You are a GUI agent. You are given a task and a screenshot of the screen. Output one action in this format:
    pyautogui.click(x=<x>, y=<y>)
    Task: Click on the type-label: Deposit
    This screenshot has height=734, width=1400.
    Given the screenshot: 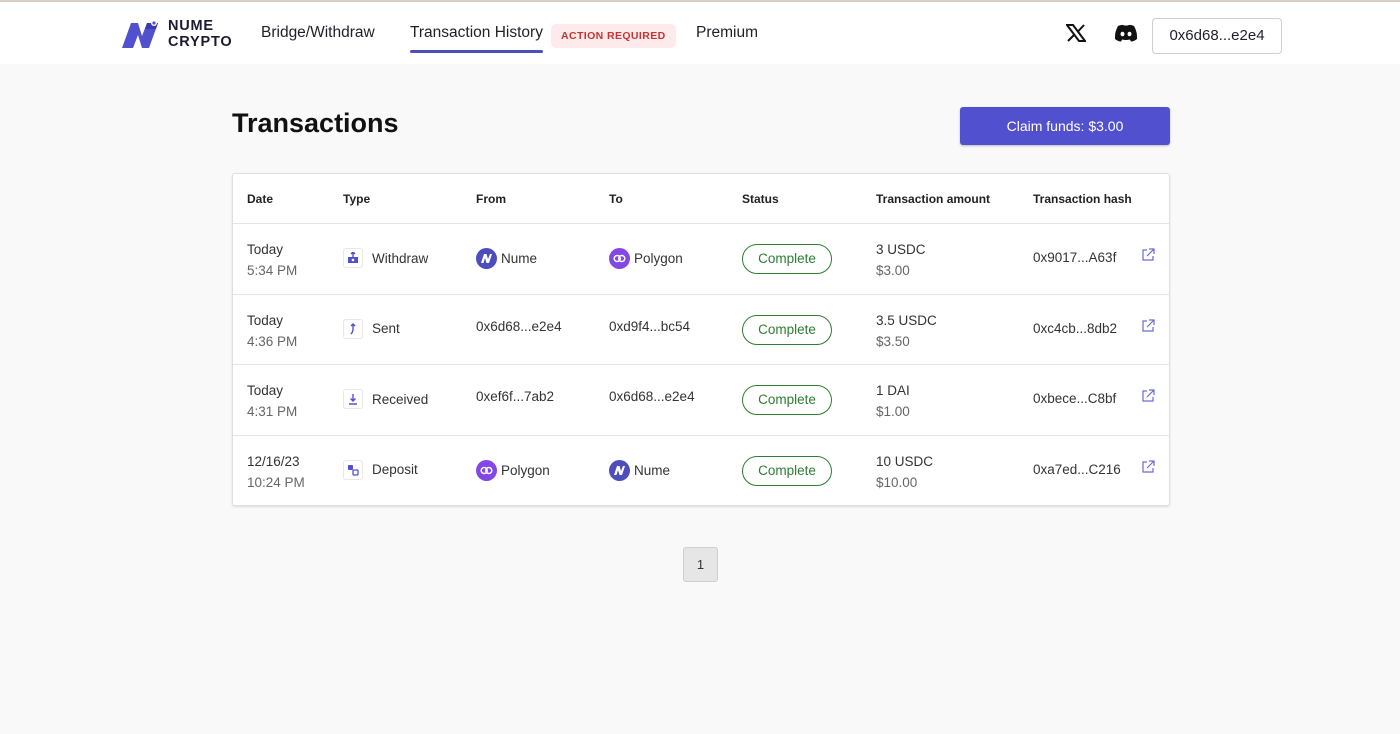 What is the action you would take?
    pyautogui.click(x=395, y=469)
    